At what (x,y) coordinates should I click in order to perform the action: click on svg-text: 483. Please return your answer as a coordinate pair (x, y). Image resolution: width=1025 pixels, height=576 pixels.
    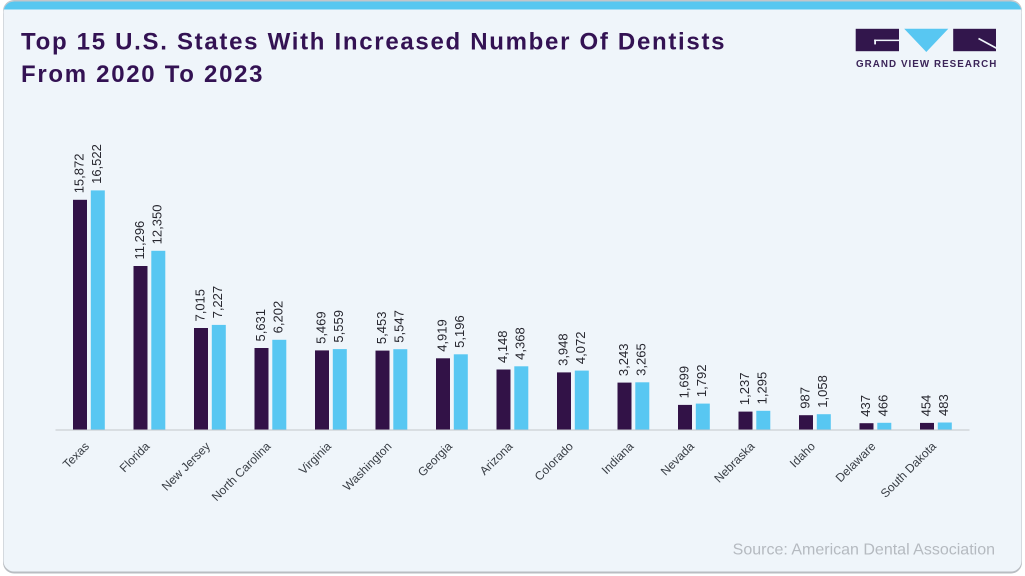
    Looking at the image, I should click on (943, 405).